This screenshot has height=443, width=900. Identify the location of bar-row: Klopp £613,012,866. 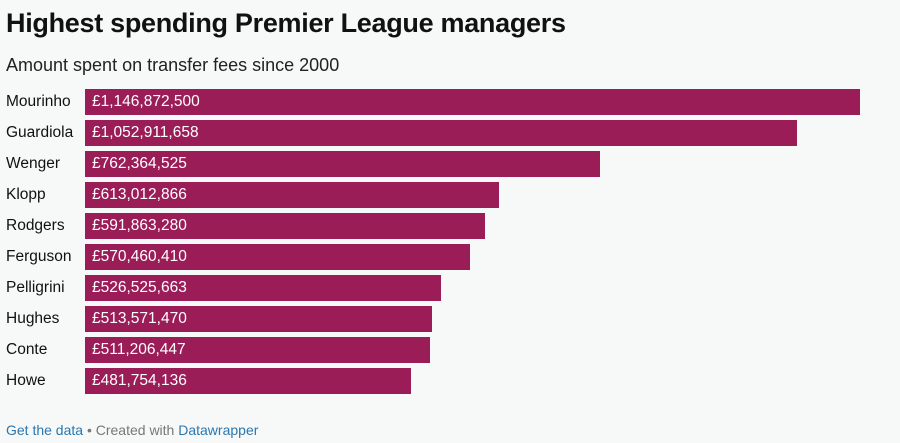
(450, 195).